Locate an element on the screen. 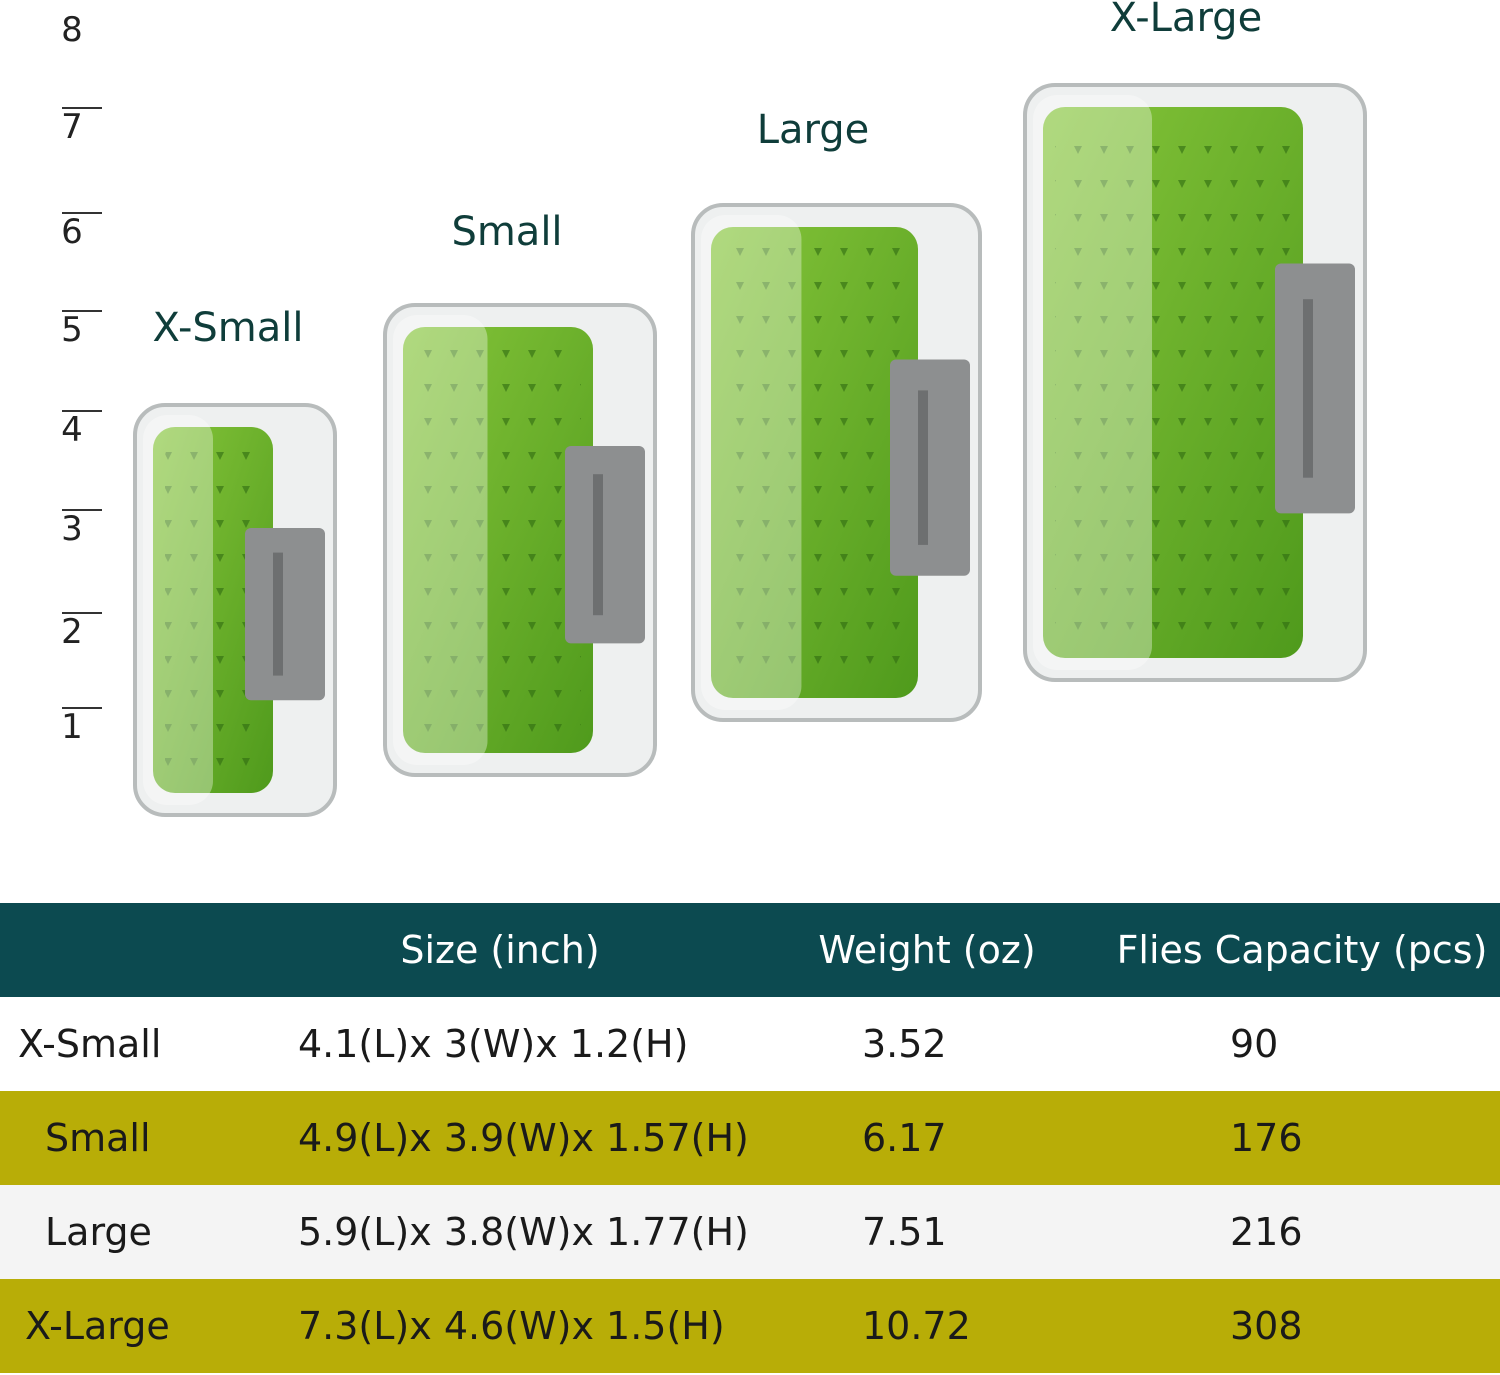  ruler-label: 2 is located at coordinates (72, 632).